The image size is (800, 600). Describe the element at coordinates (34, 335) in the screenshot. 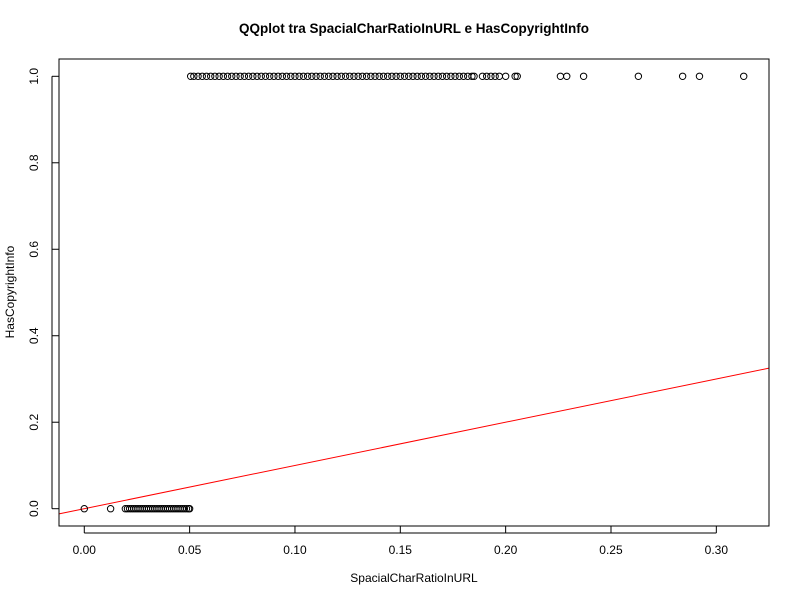

I see `y-tick-label: 0.4` at that location.